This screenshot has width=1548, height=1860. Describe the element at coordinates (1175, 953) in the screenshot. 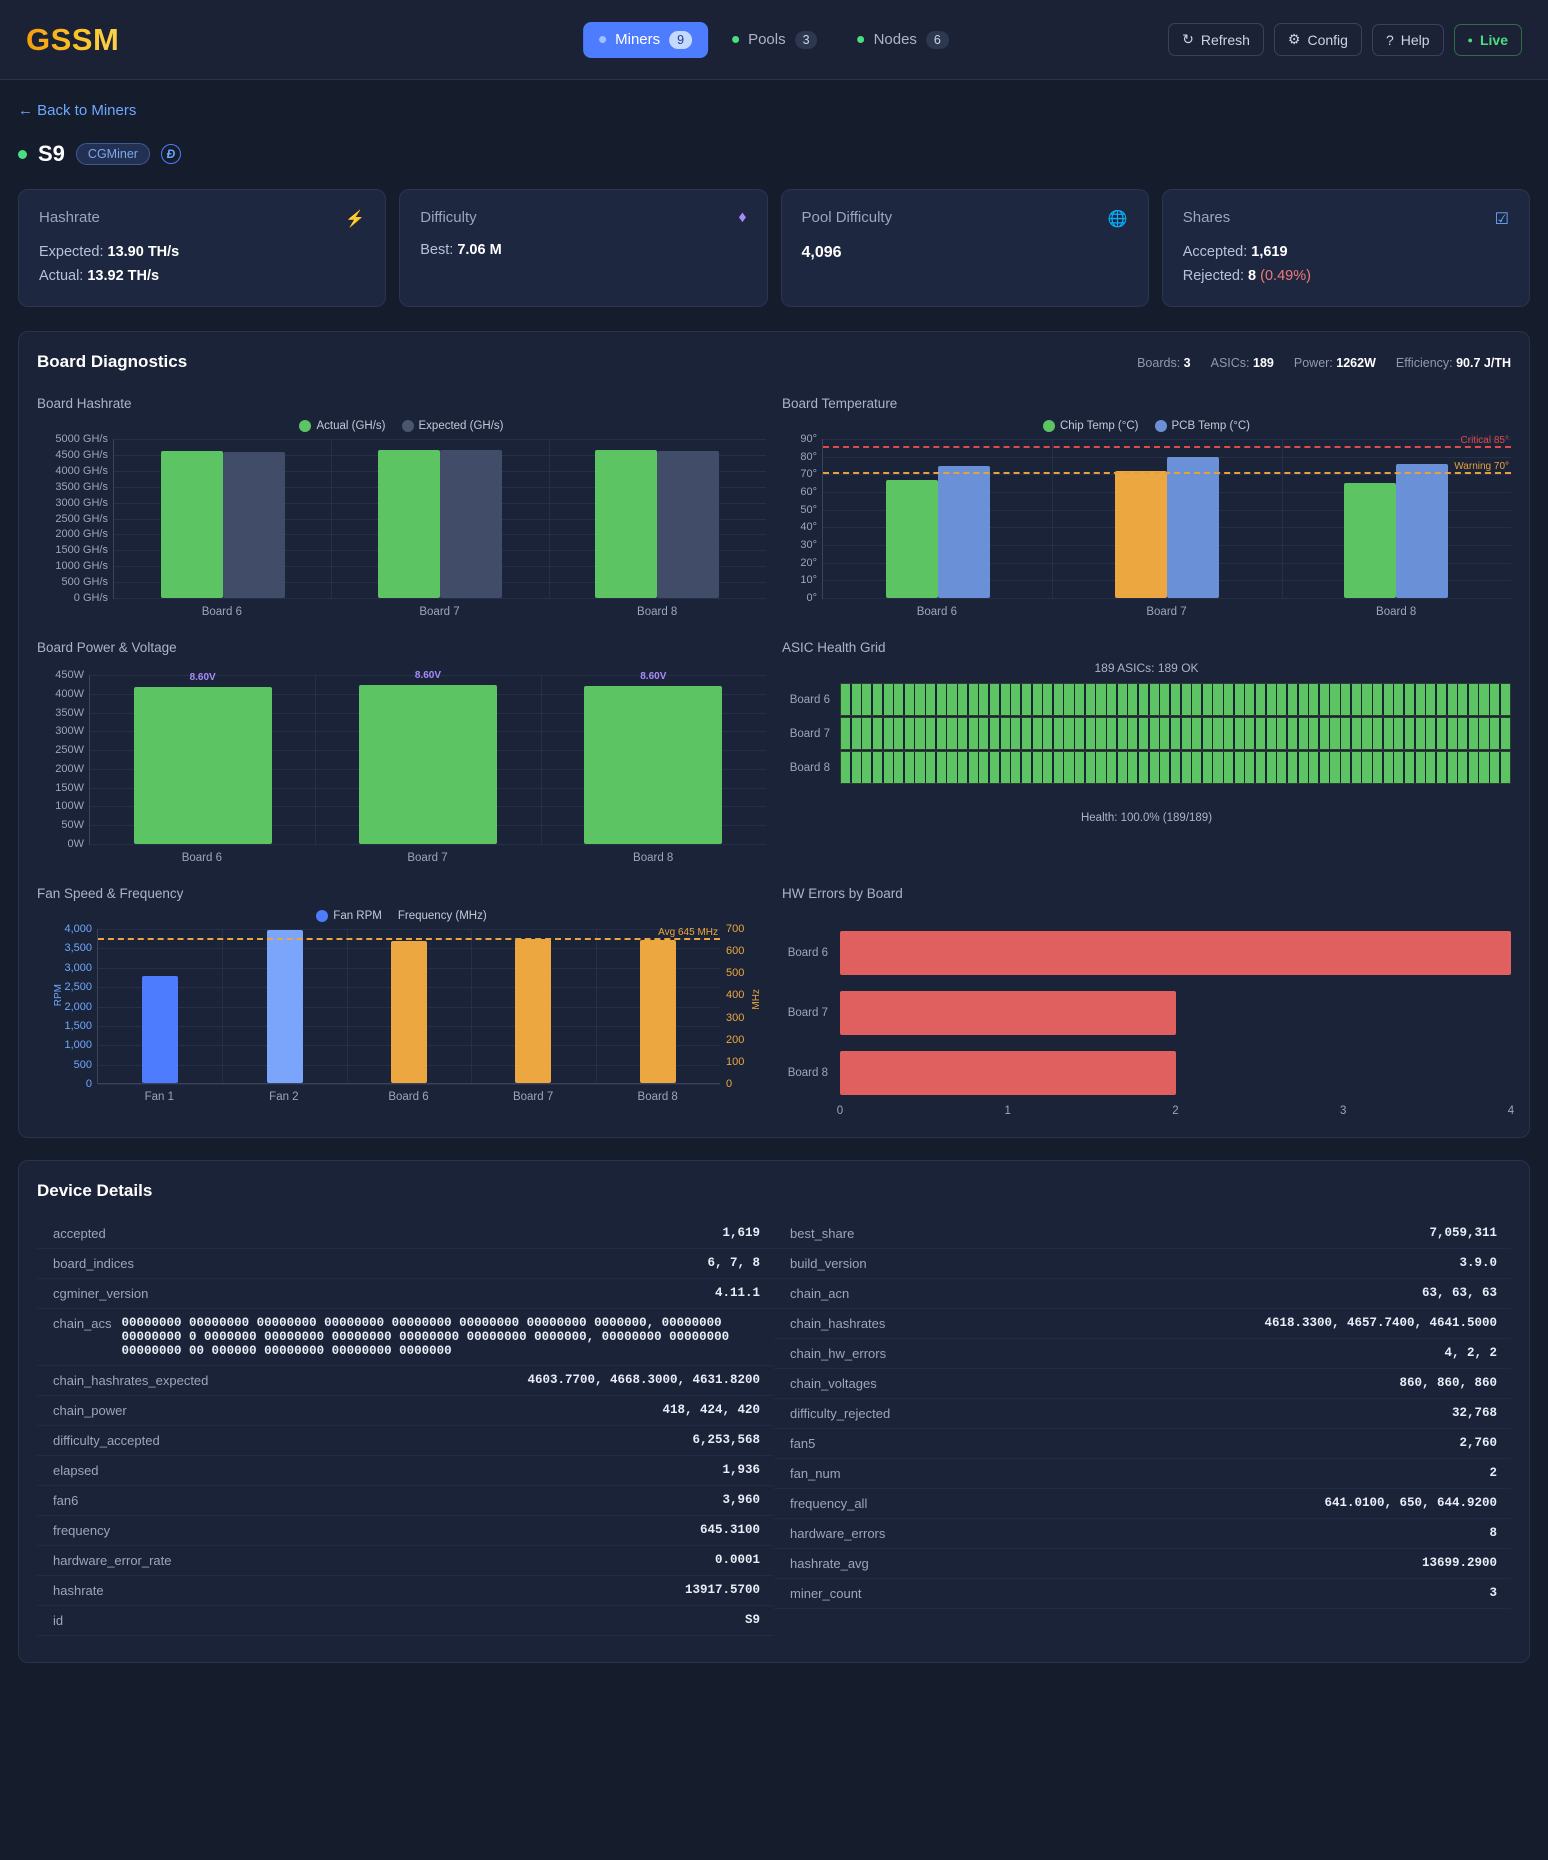

I see `hw-error-bar` at that location.